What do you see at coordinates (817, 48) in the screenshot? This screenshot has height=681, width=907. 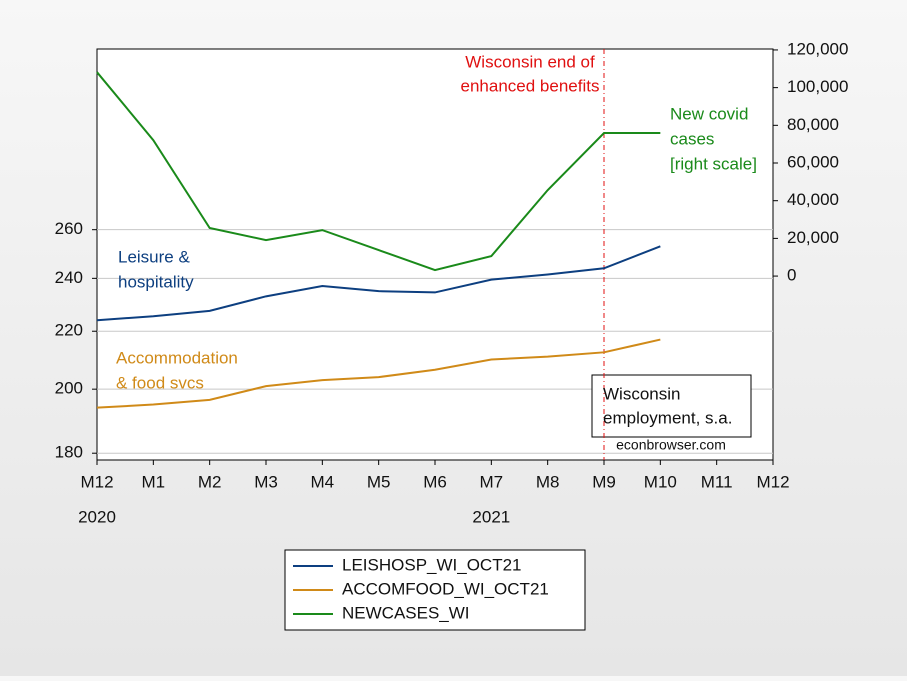 I see `y2-tick-label: 120,000` at bounding box center [817, 48].